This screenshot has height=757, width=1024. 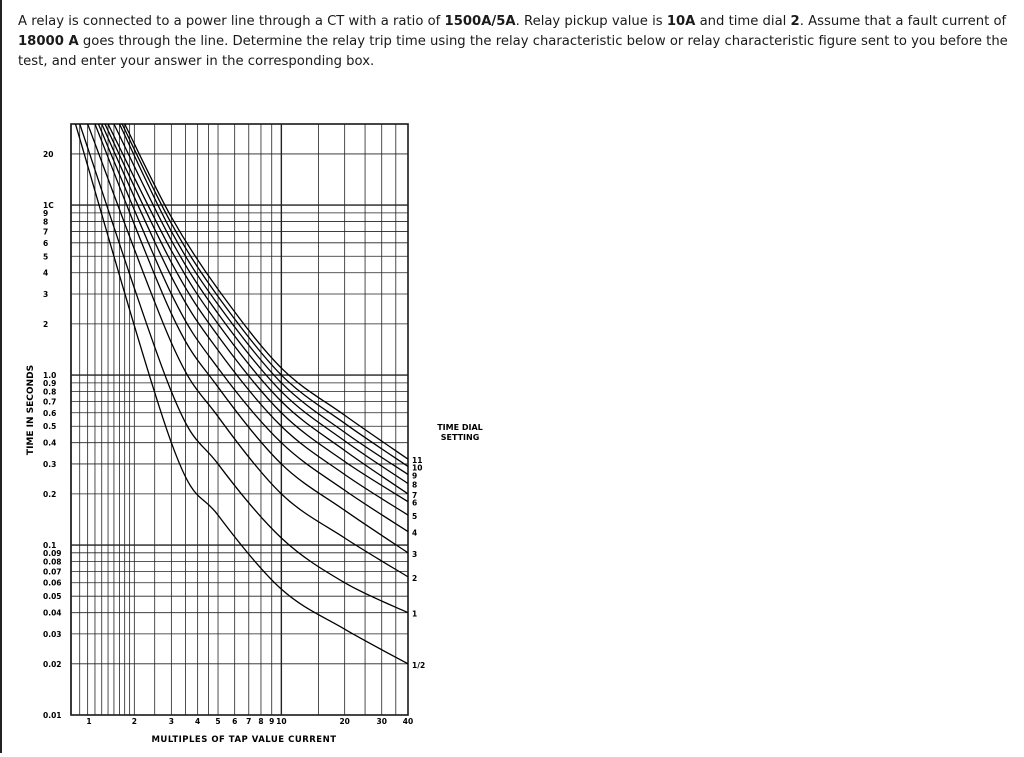 What do you see at coordinates (414, 554) in the screenshot?
I see `series-label: 3` at bounding box center [414, 554].